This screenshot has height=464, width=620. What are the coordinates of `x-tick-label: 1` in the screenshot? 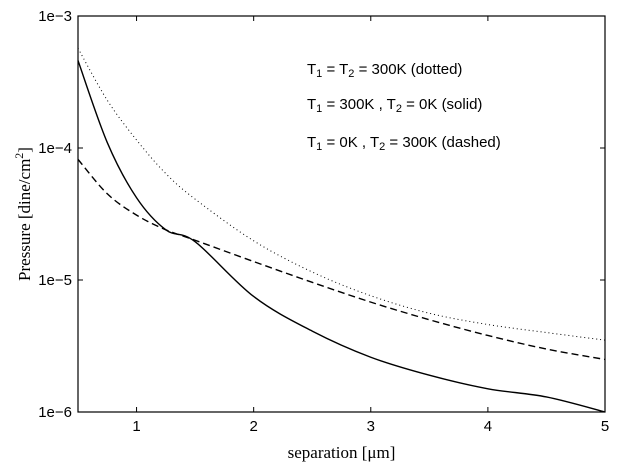 It's located at (136, 426).